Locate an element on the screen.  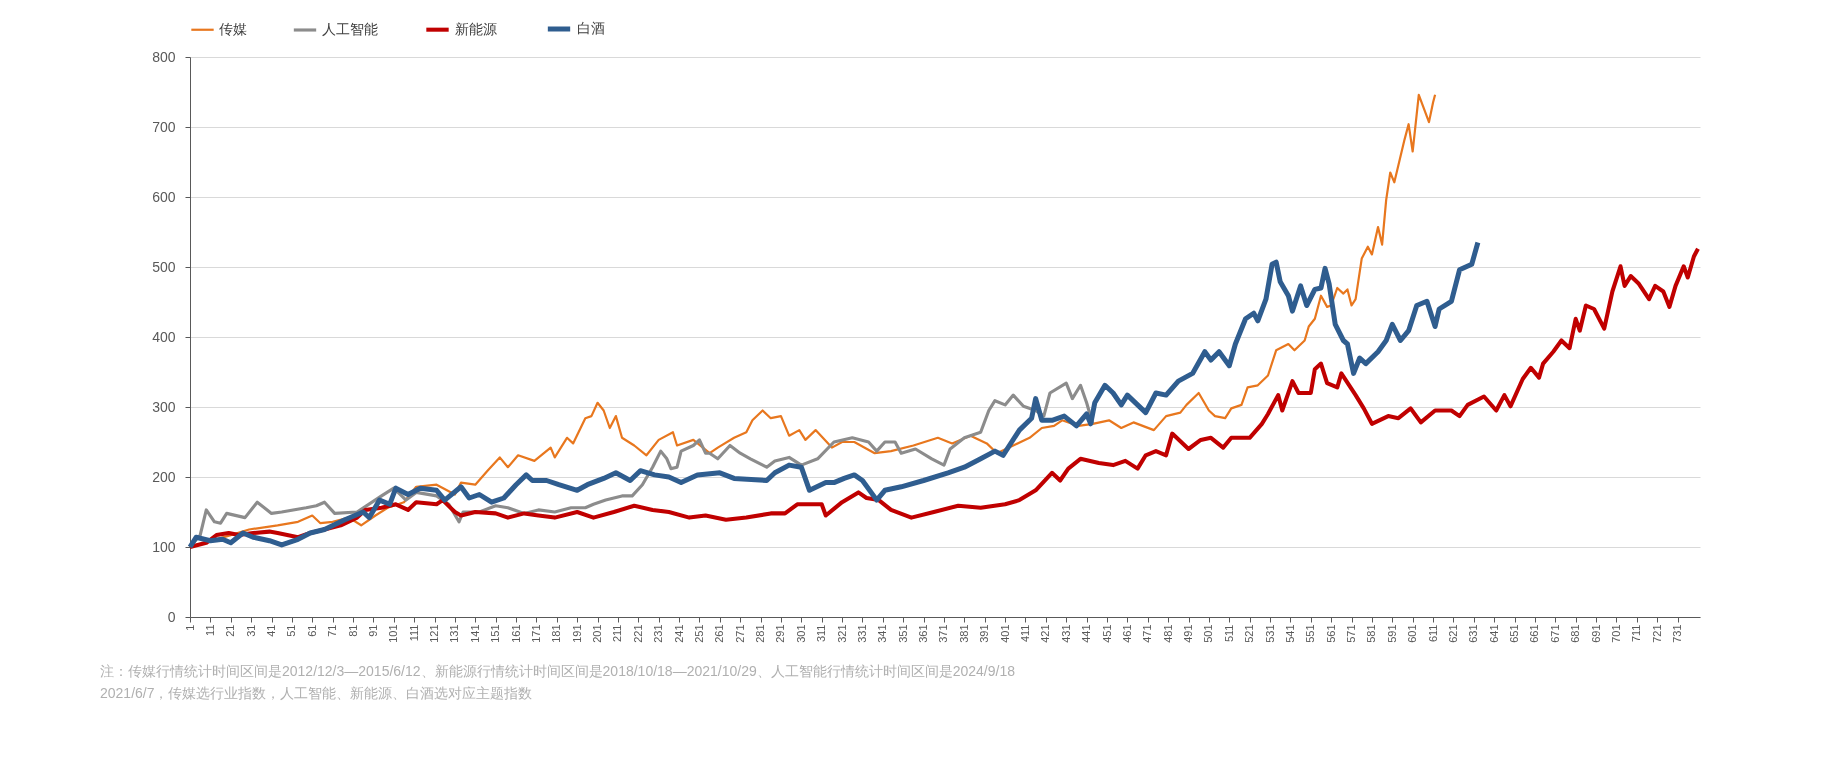
x-tick-label: 111 is located at coordinates (413, 633).